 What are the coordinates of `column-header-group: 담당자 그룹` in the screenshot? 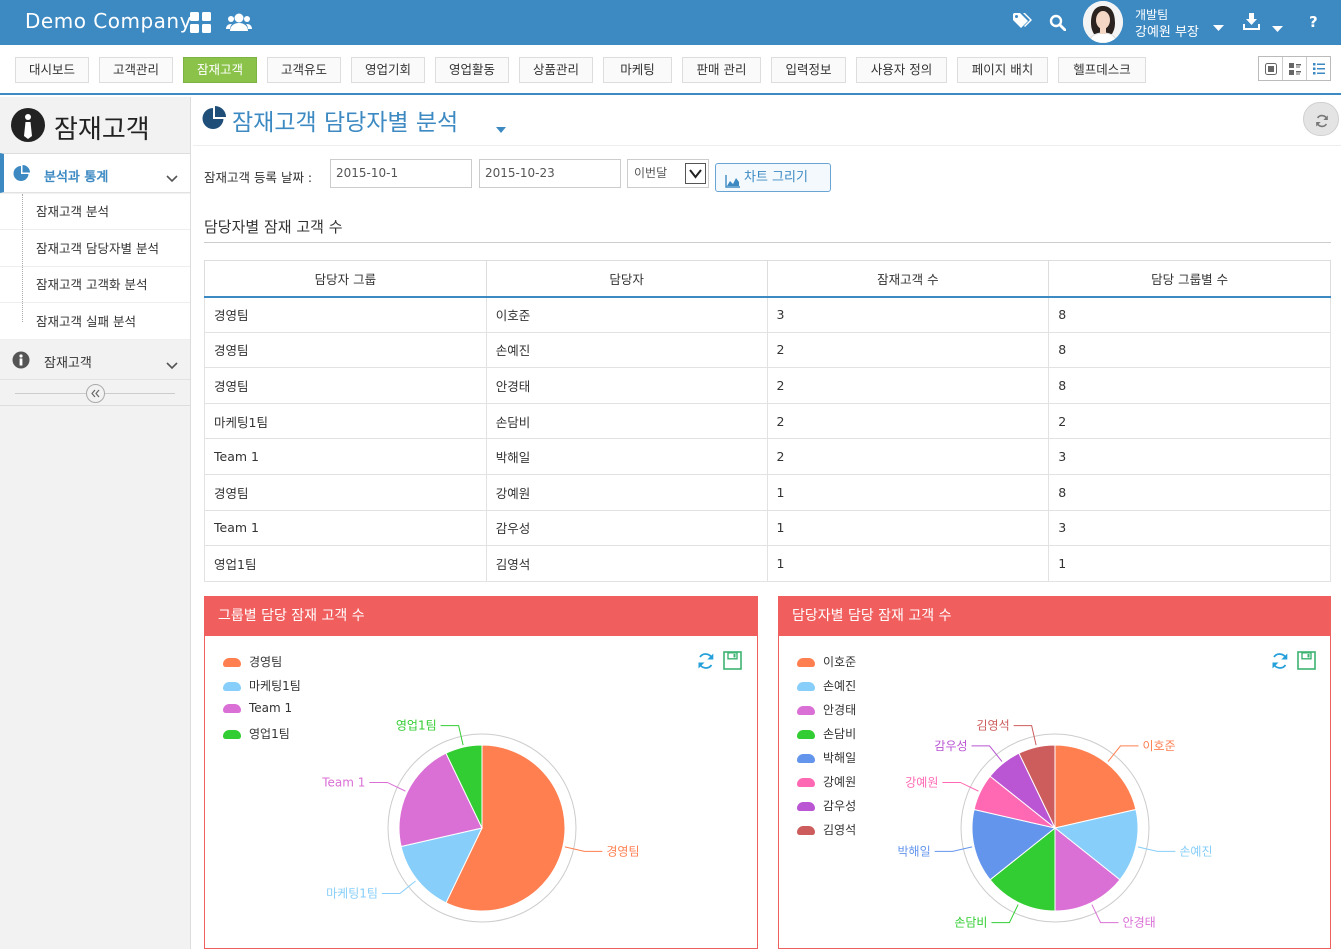 It's located at (345, 279).